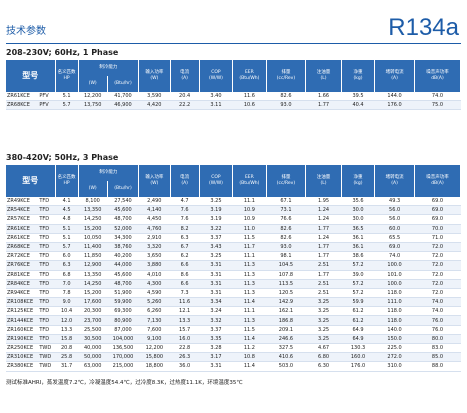  Describe the element at coordinates (93, 247) in the screenshot. I see `table-cell: 11,400` at that location.